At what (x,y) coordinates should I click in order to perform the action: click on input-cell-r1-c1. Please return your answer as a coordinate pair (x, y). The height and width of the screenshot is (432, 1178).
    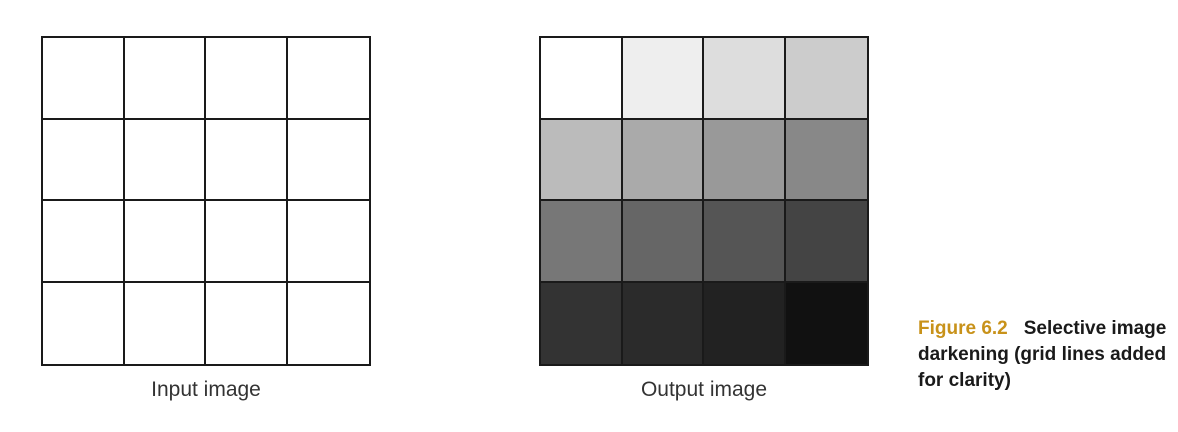
    Looking at the image, I should click on (84, 79).